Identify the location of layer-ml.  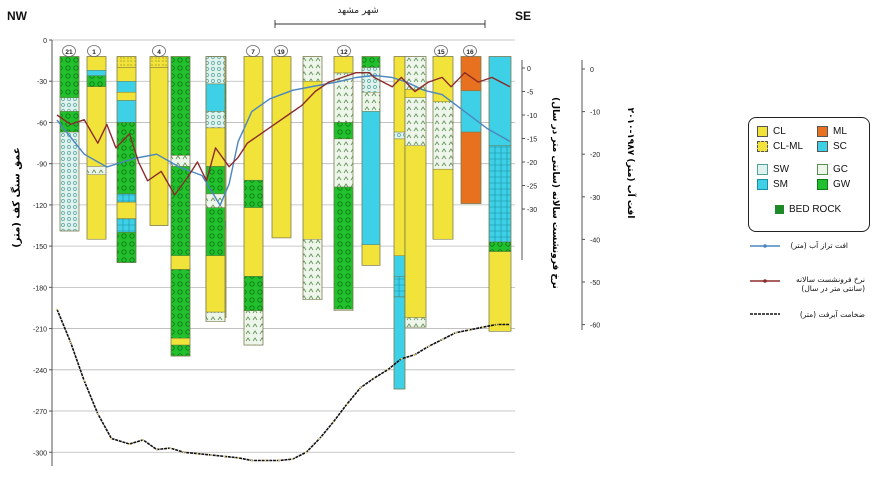
(471, 167).